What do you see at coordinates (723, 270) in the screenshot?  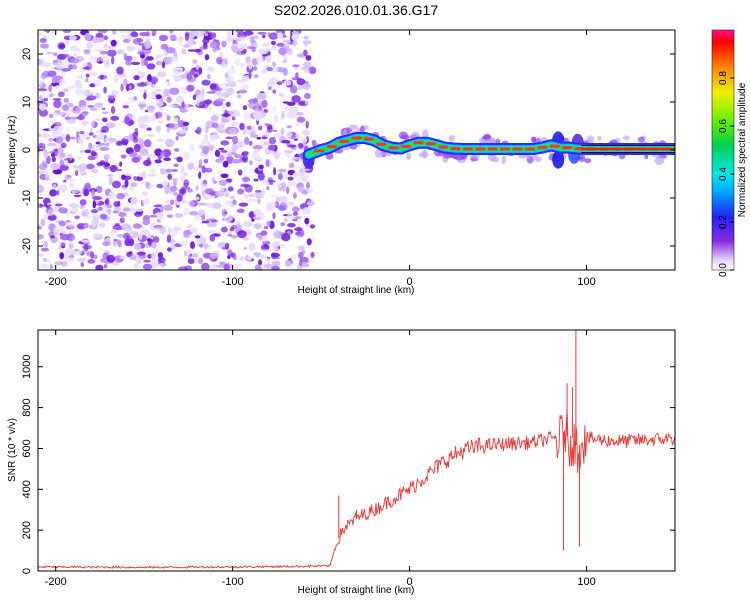 I see `colorbar-tick-label: 0.0` at bounding box center [723, 270].